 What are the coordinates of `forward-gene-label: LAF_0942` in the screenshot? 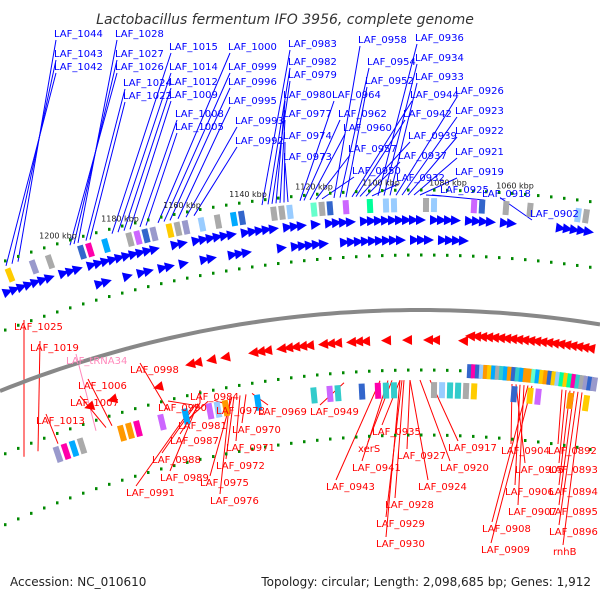 It's located at (427, 114).